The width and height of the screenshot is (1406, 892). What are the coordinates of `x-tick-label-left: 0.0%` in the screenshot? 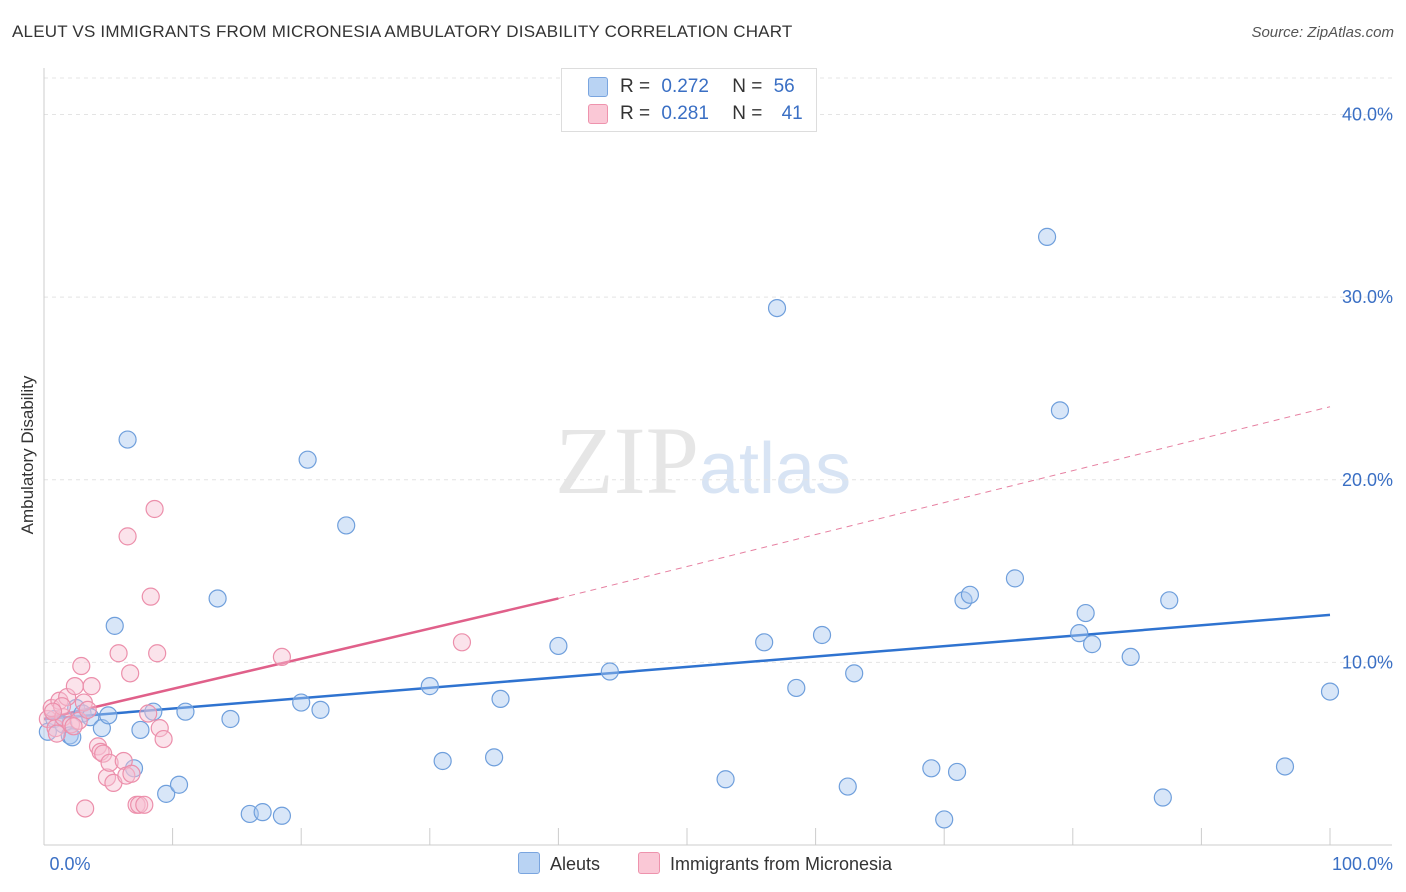 It's located at (69, 864).